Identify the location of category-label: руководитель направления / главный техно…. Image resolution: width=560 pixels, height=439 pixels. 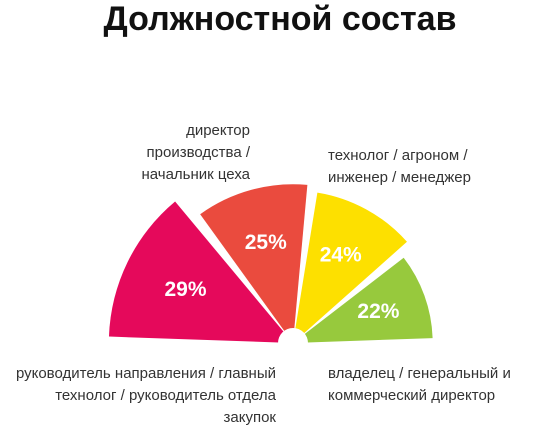
(145, 395).